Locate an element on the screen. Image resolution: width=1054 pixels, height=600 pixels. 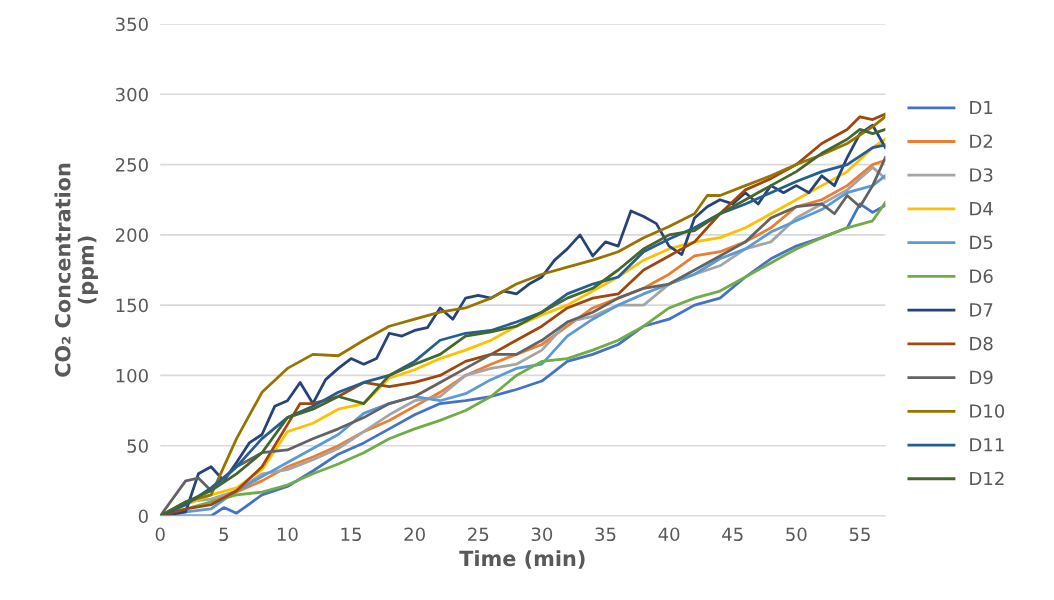
legend-label: D4 is located at coordinates (981, 209).